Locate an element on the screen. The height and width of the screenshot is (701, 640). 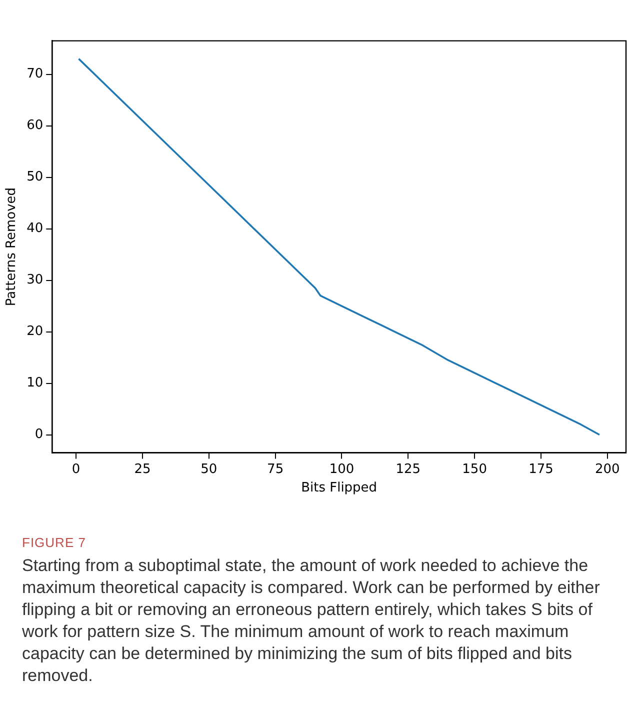
x-tick-label: 150 is located at coordinates (474, 469).